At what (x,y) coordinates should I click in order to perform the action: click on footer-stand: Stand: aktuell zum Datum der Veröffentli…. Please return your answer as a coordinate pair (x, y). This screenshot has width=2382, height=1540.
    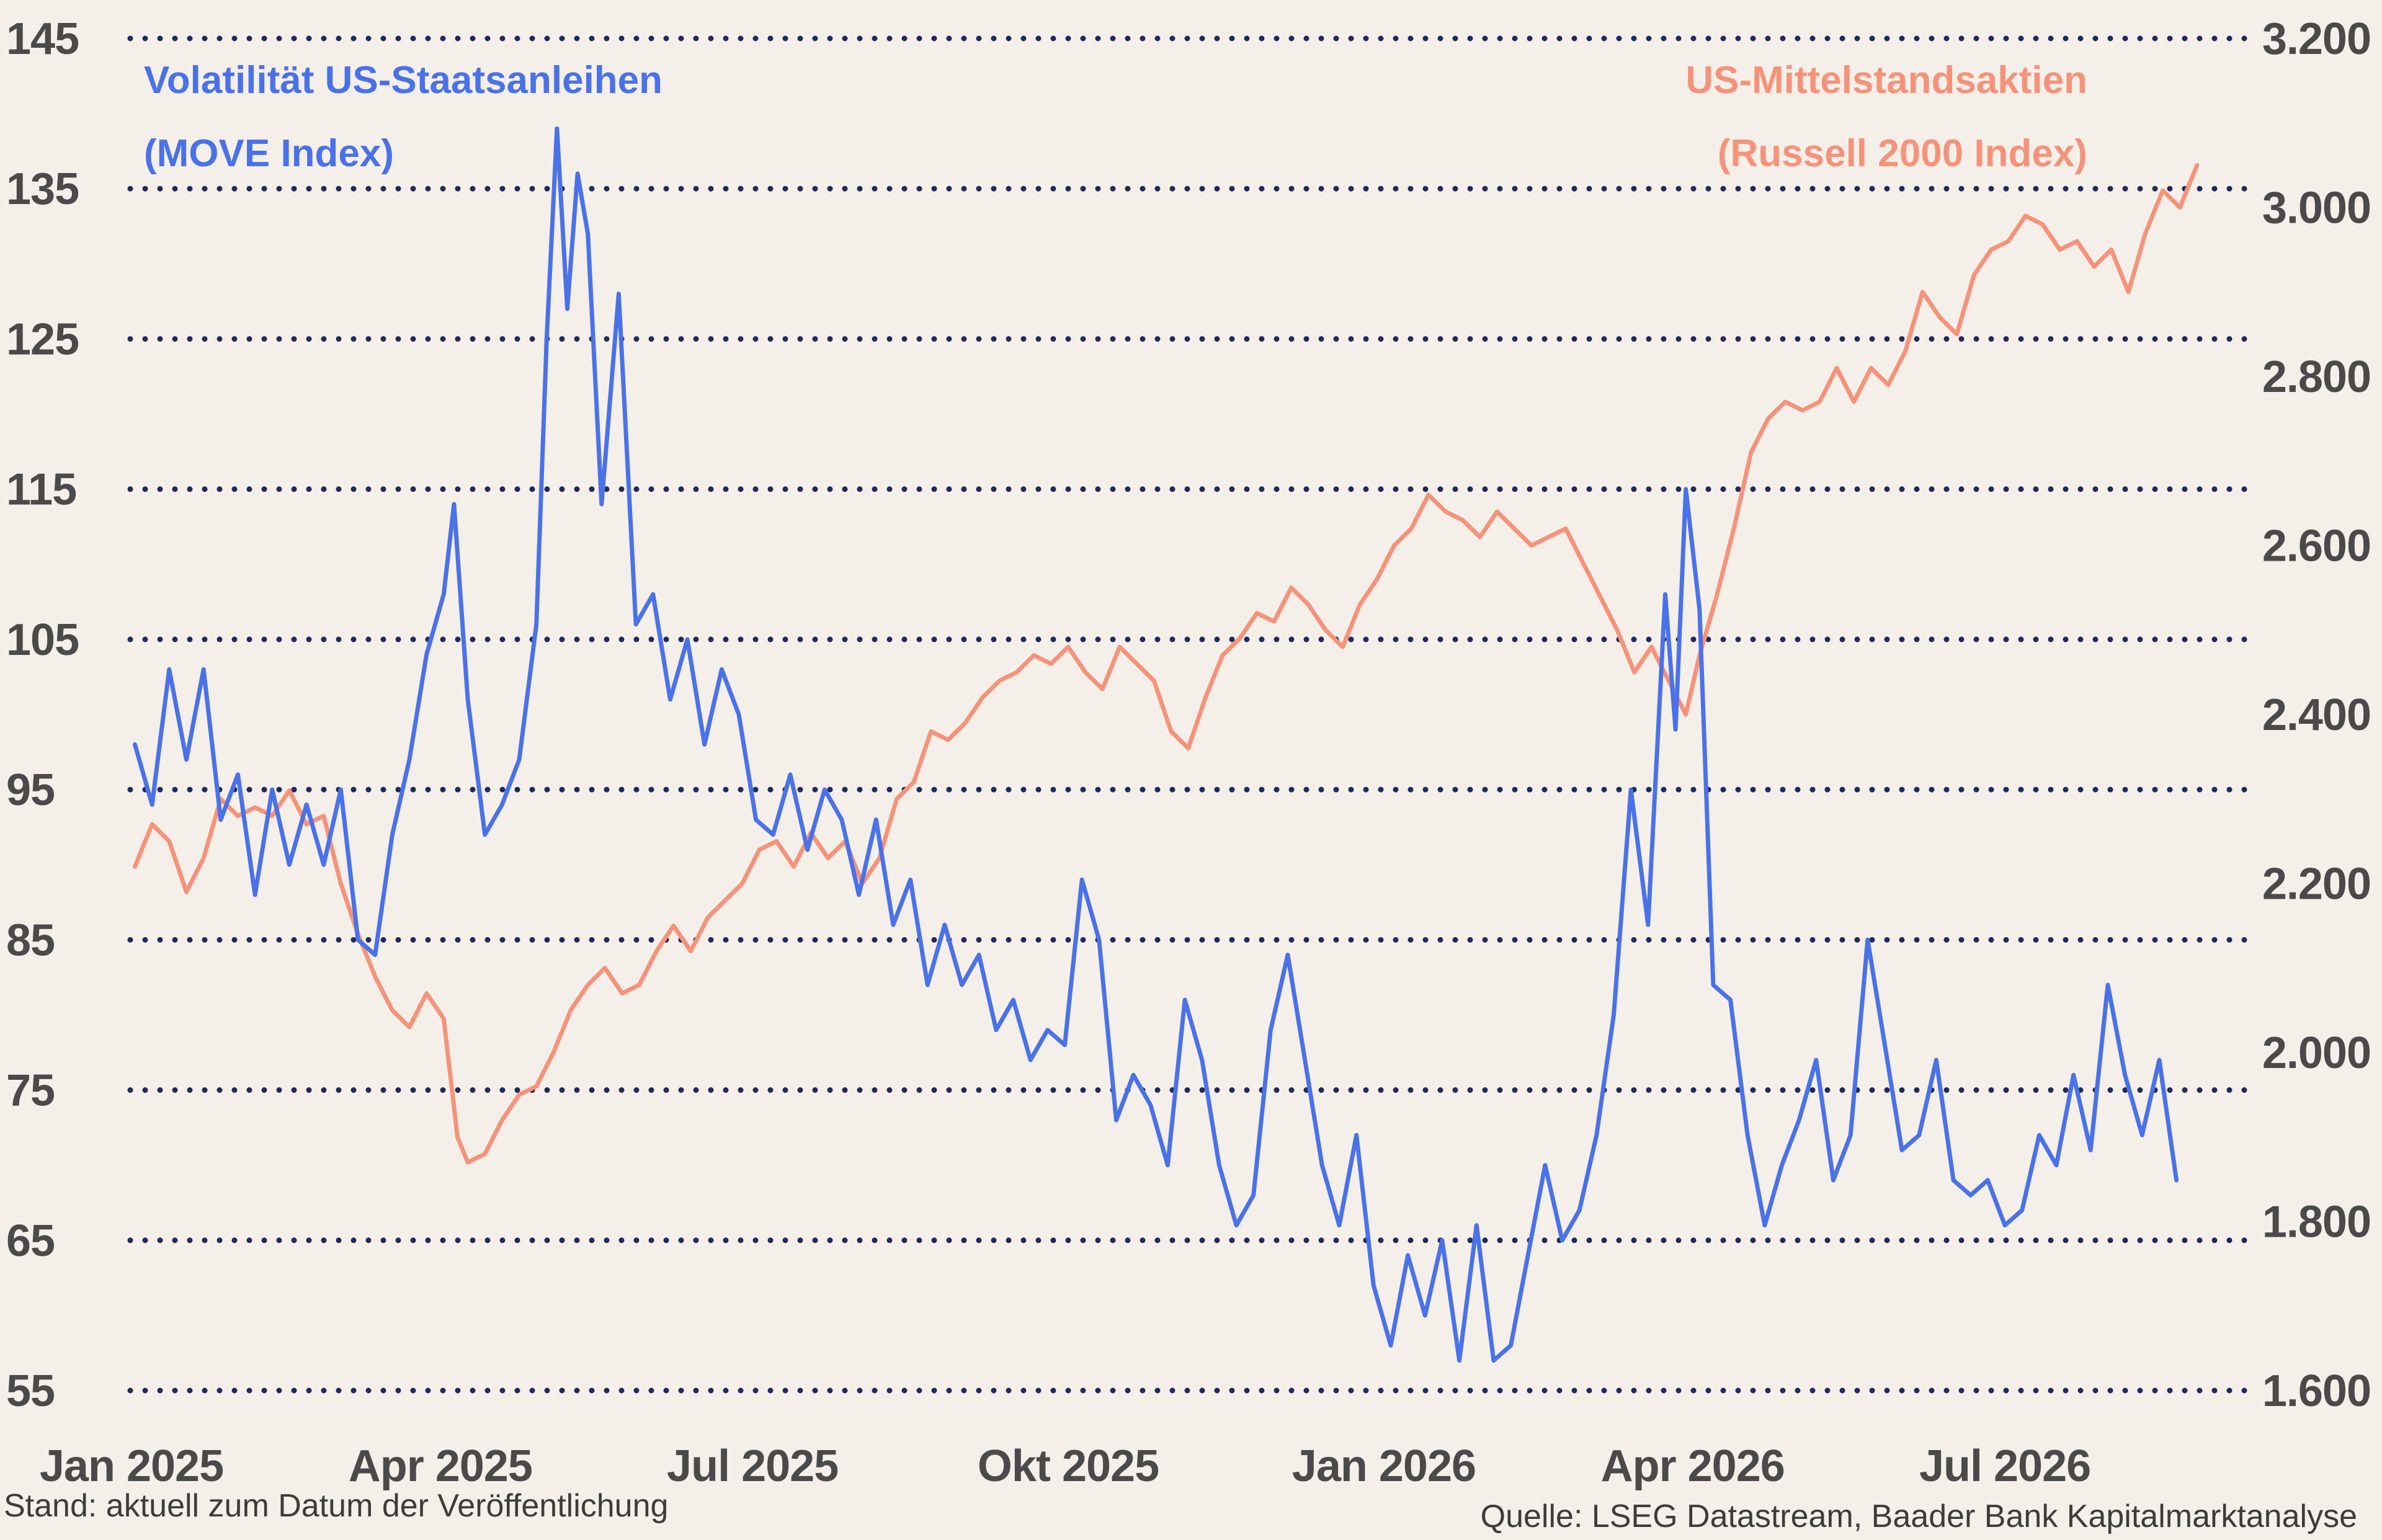
    Looking at the image, I should click on (336, 1506).